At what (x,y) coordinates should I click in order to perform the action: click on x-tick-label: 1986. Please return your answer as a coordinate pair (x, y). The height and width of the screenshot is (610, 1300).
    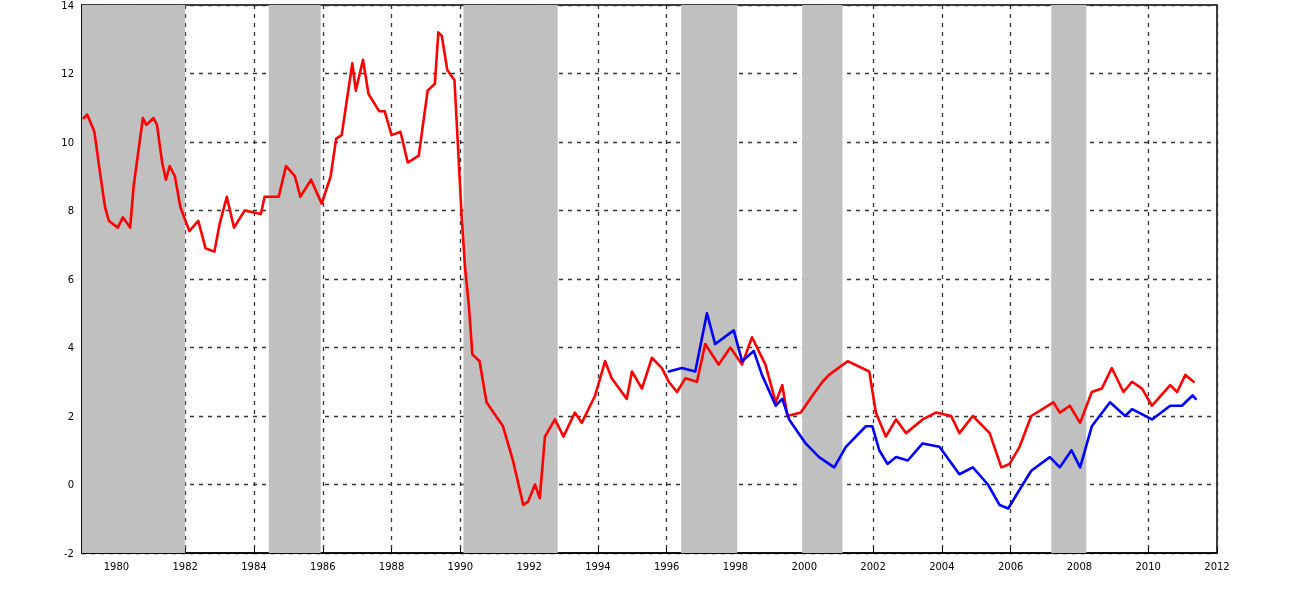
    Looking at the image, I should click on (323, 566).